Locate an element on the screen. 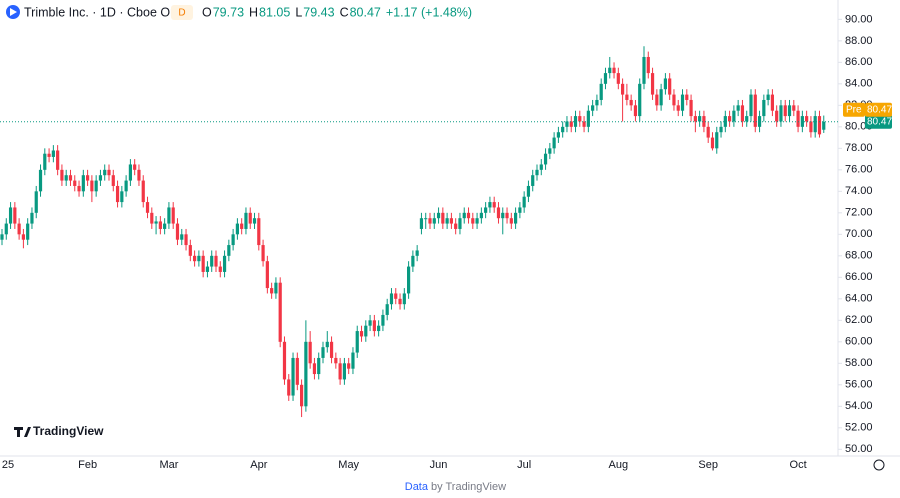 This screenshot has width=900, height=498. y-tick-label: 86.00 is located at coordinates (859, 62).